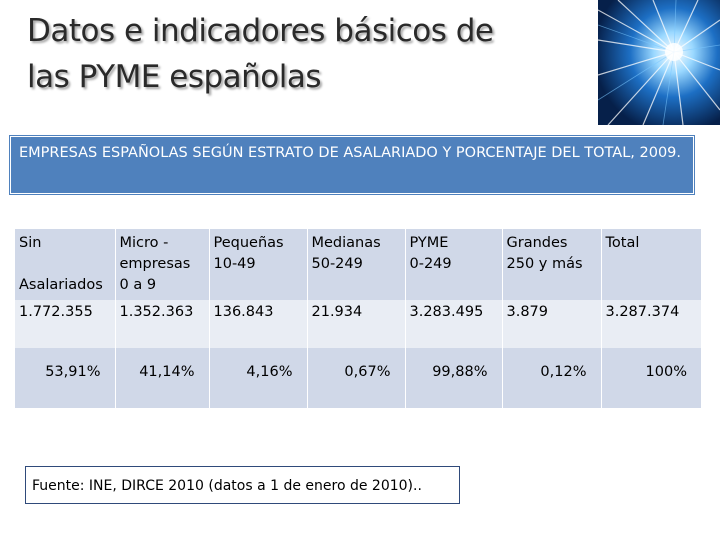 Image resolution: width=720 pixels, height=540 pixels. Describe the element at coordinates (650, 324) in the screenshot. I see `count-cell: 3.287.374` at that location.